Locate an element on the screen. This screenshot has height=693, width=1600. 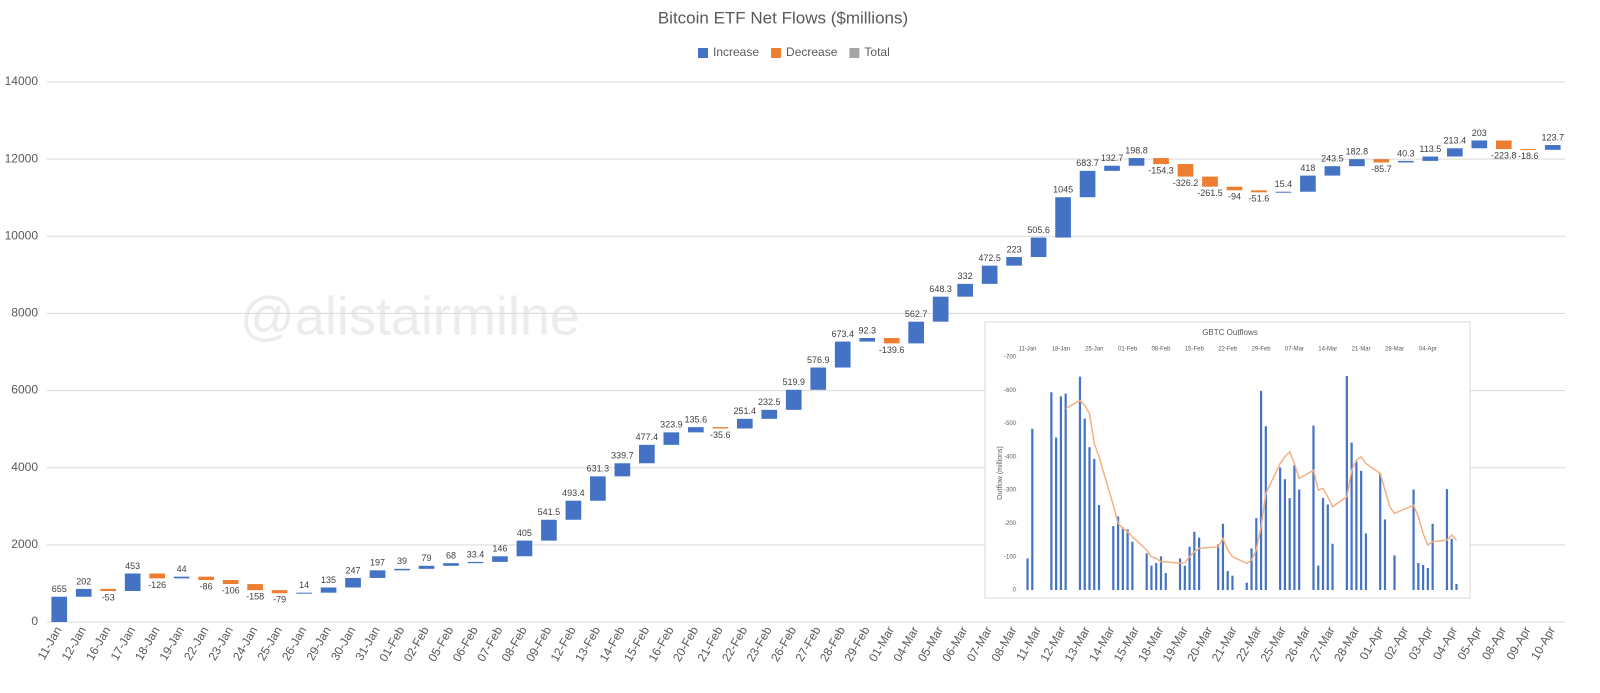
data-label: 339.7 is located at coordinates (622, 456).